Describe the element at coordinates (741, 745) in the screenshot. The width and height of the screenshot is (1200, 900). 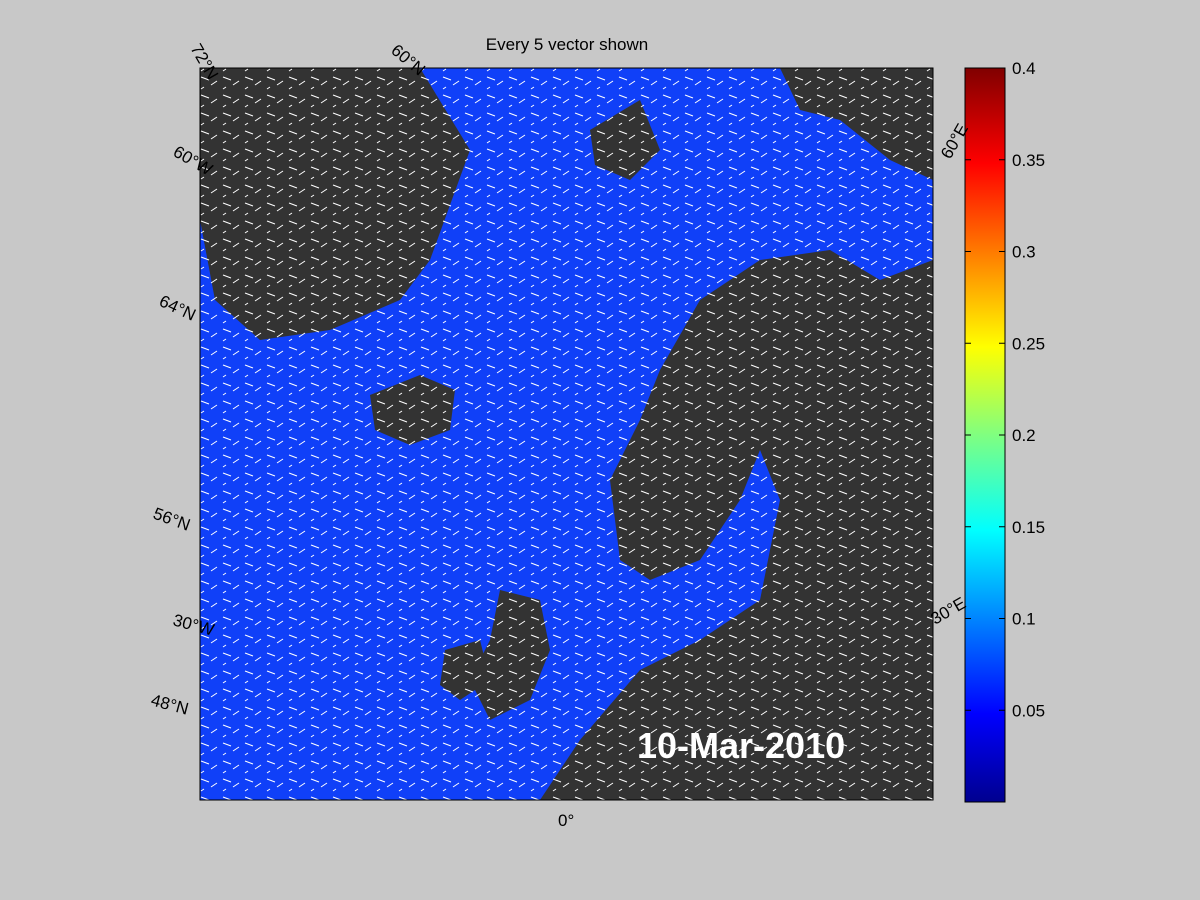
I see `date-label: 10-Mar-2010` at that location.